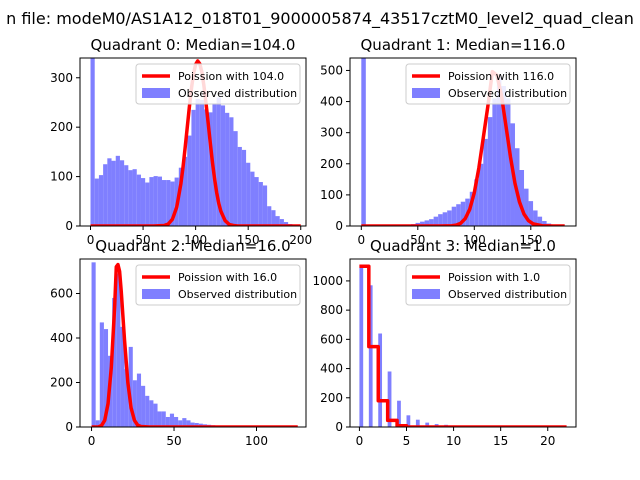 The image size is (640, 480). What do you see at coordinates (61, 293) in the screenshot?
I see `y-tick-label: 600` at bounding box center [61, 293].